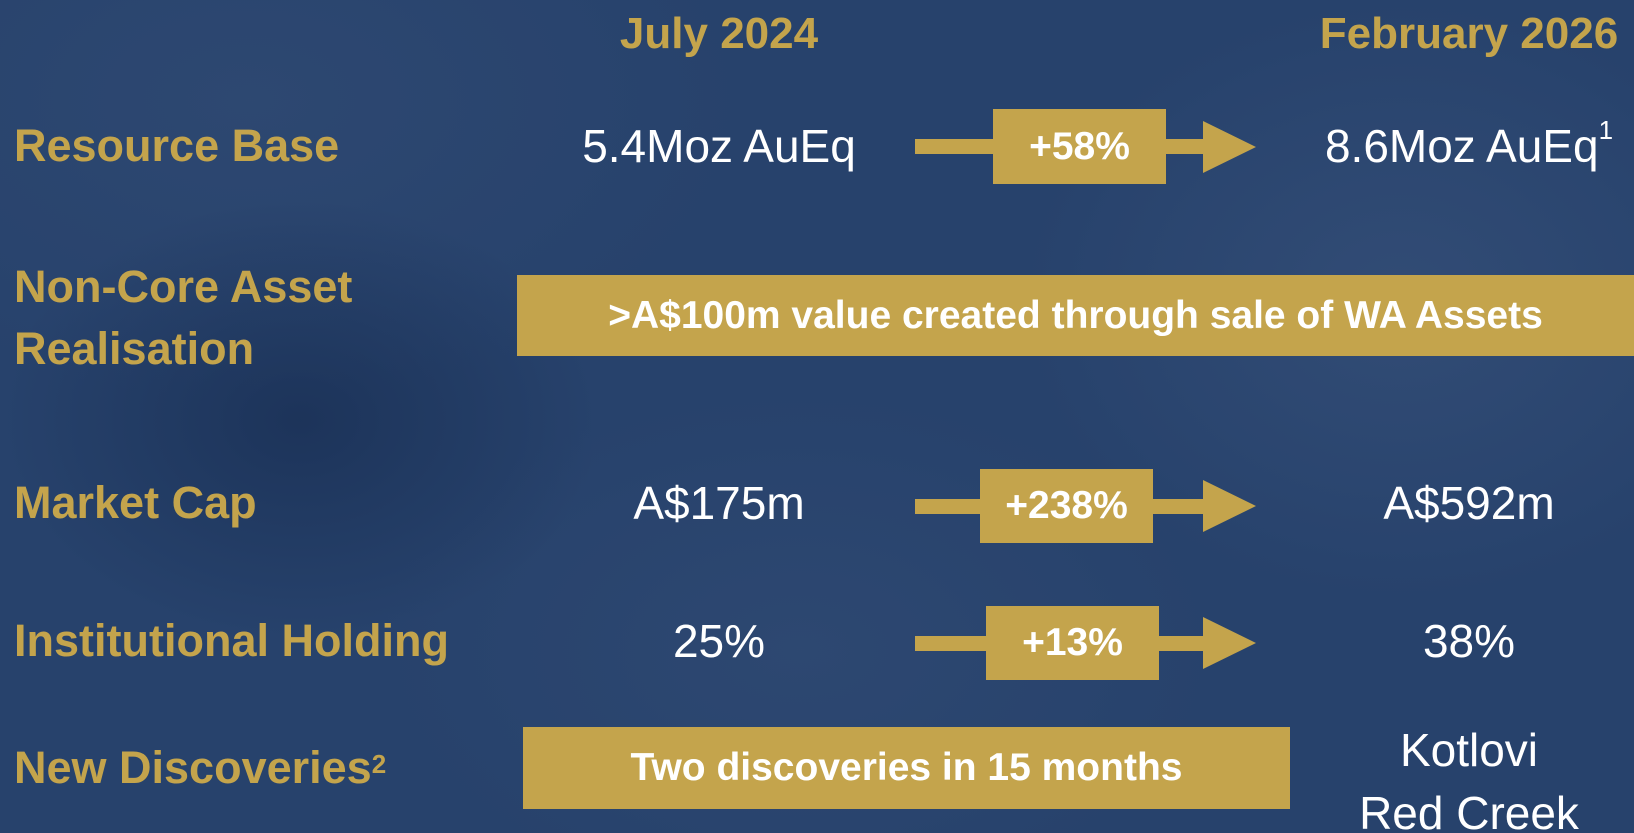 The height and width of the screenshot is (833, 1634). What do you see at coordinates (1066, 506) in the screenshot?
I see `change-box: +238%` at bounding box center [1066, 506].